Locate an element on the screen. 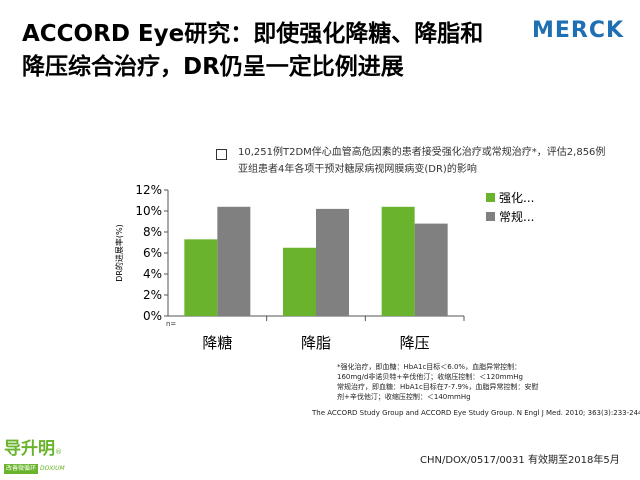  y-tick-label-6: 12% is located at coordinates (148, 190).